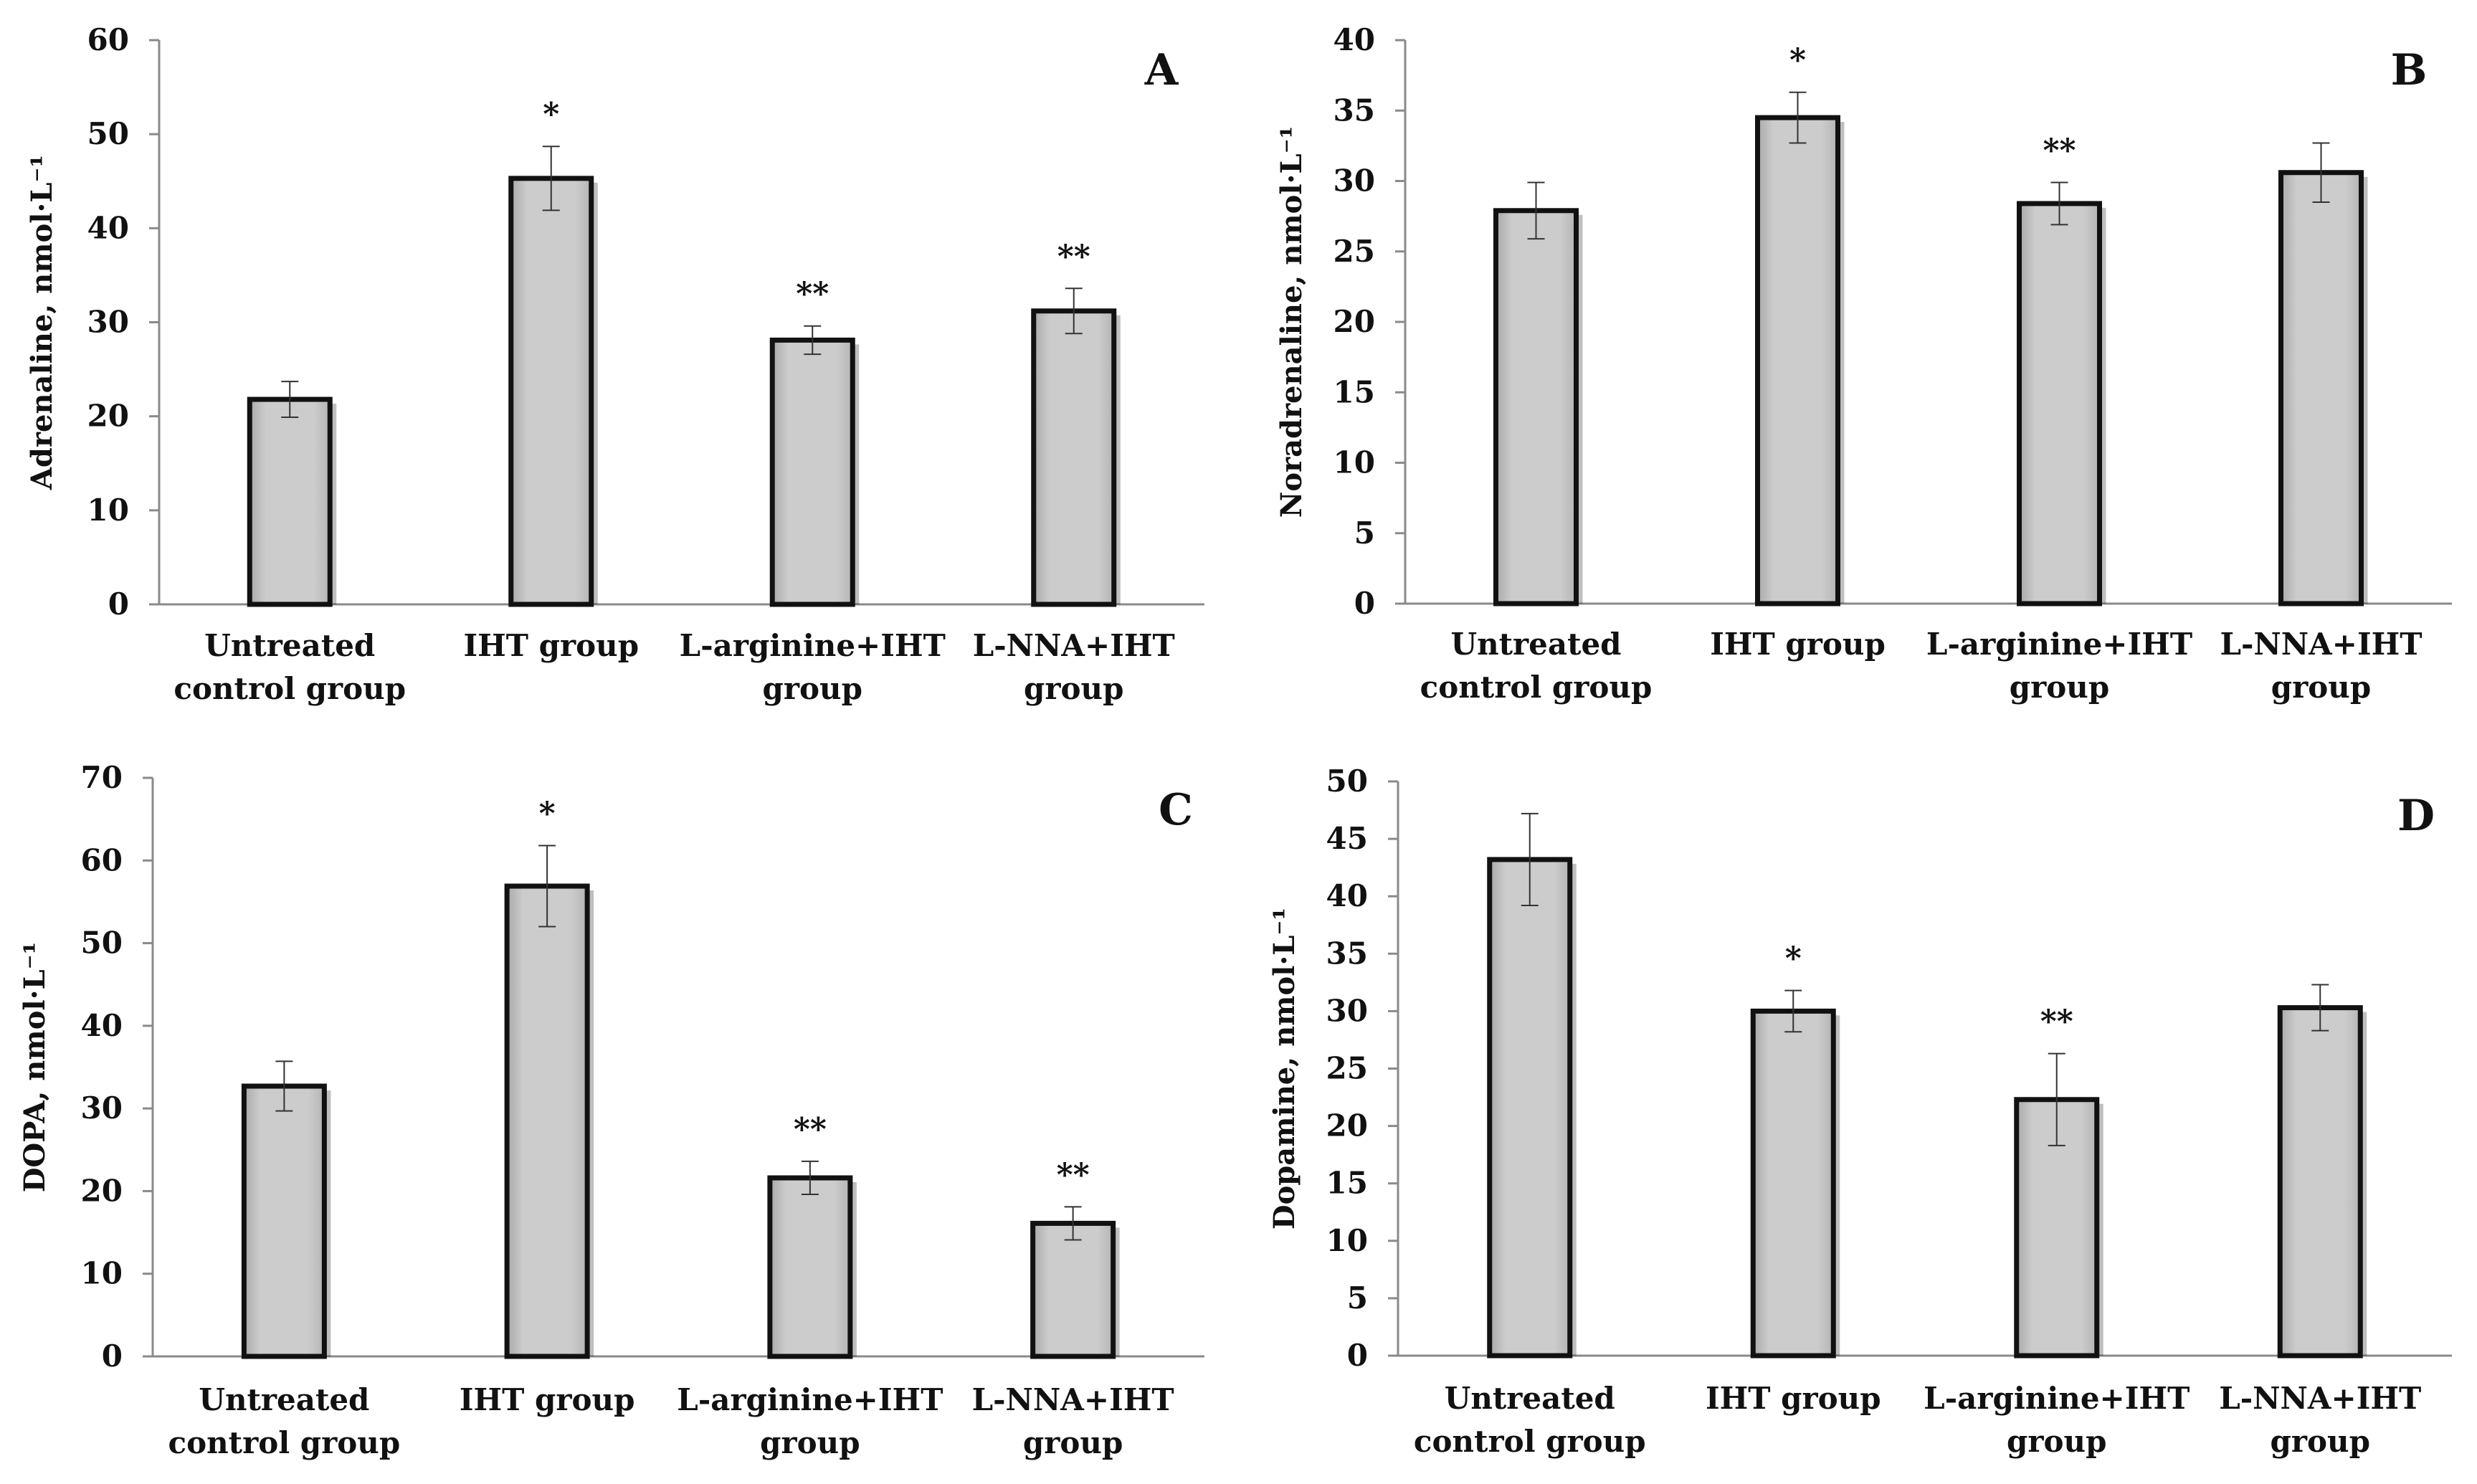 The image size is (2477, 1484). I want to click on y-axis-title: DOPA, nmol·L⁻¹, so click(35, 1067).